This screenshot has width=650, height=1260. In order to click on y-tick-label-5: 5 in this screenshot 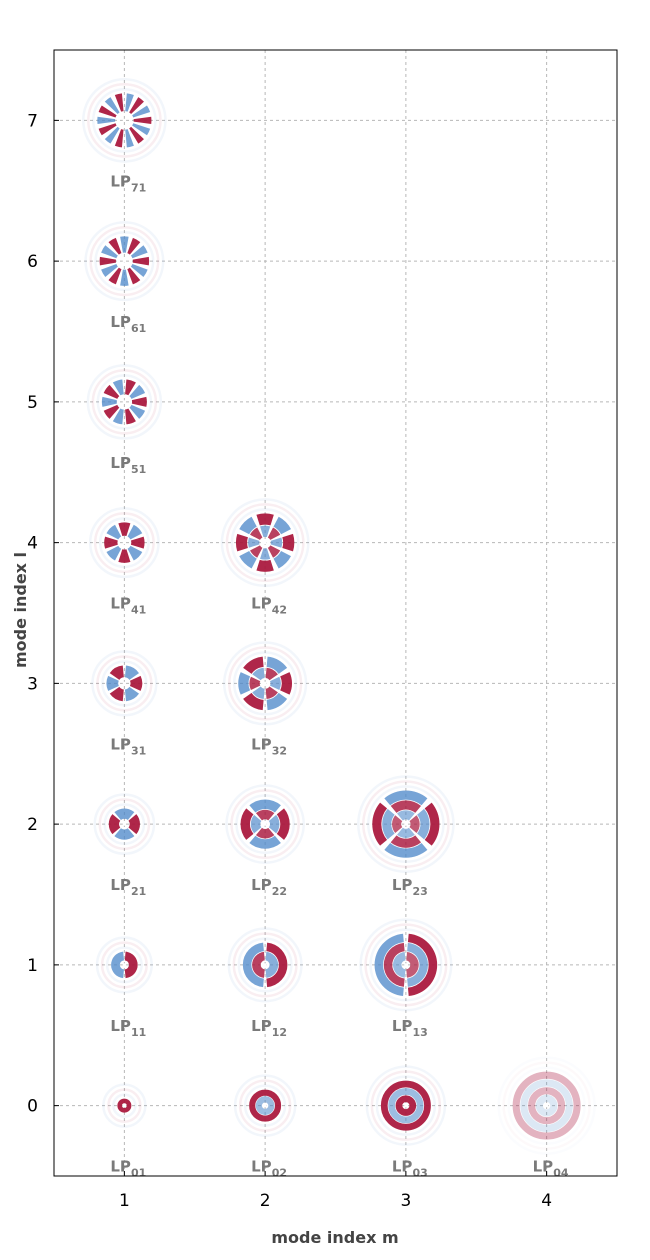, I will do `click(32, 403)`.